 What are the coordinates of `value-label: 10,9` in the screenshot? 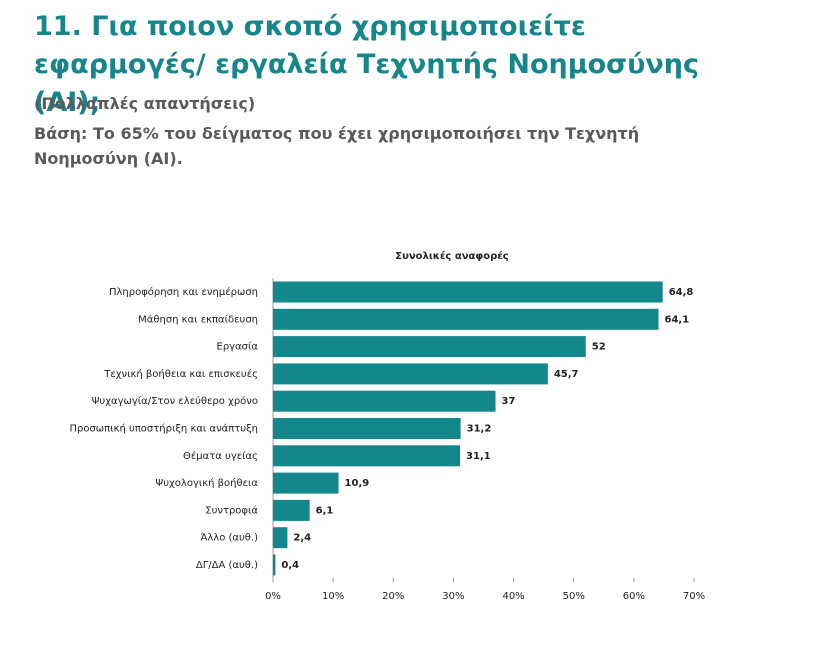 It's located at (357, 483).